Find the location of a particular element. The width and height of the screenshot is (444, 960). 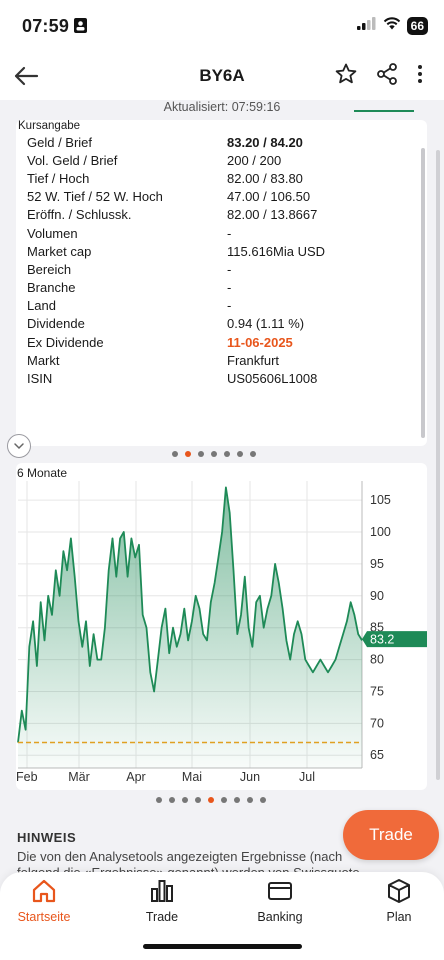

quote-value: 115.616Mia USD is located at coordinates (276, 251).